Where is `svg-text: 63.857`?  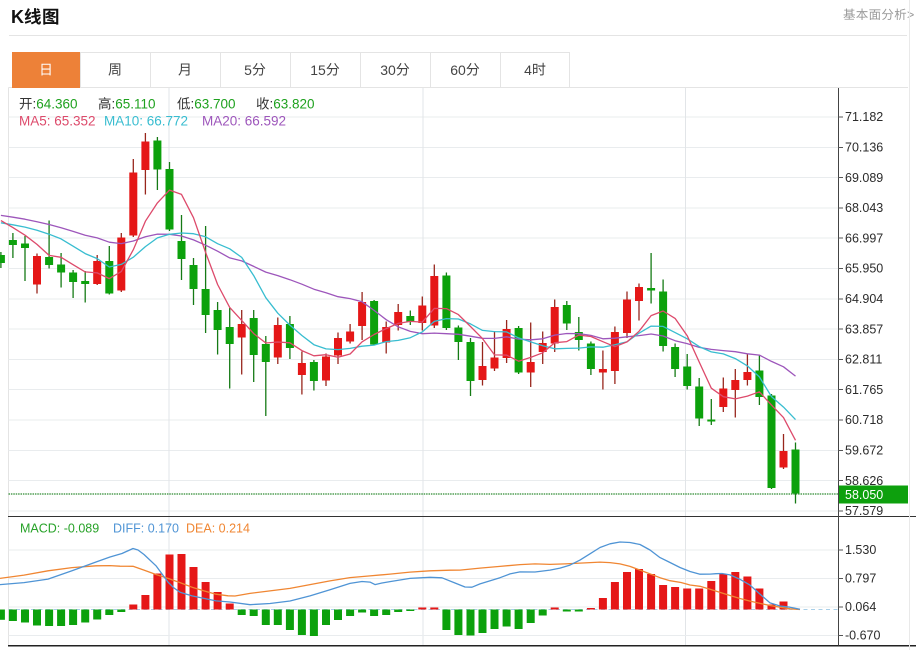
svg-text: 63.857 is located at coordinates (864, 329).